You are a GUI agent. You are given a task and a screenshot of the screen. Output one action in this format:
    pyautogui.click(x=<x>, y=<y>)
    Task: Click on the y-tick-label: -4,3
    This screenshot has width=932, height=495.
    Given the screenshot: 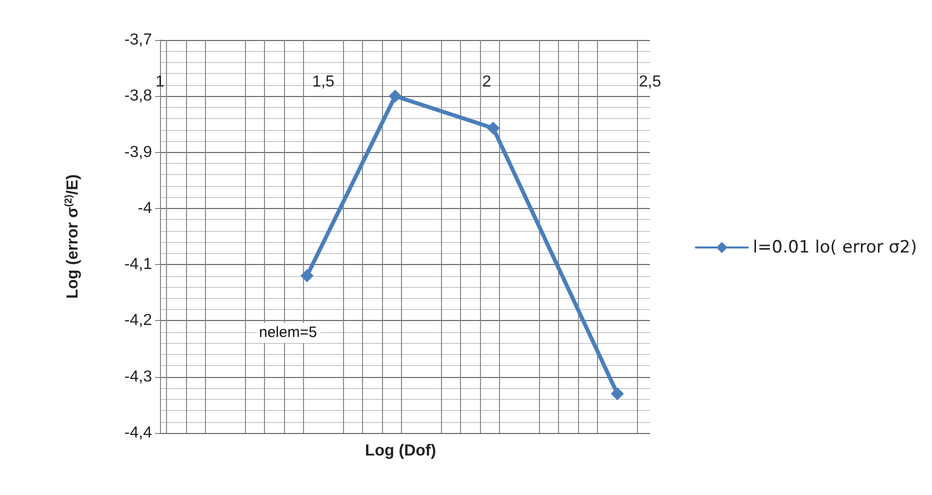 What is the action you would take?
    pyautogui.click(x=138, y=377)
    